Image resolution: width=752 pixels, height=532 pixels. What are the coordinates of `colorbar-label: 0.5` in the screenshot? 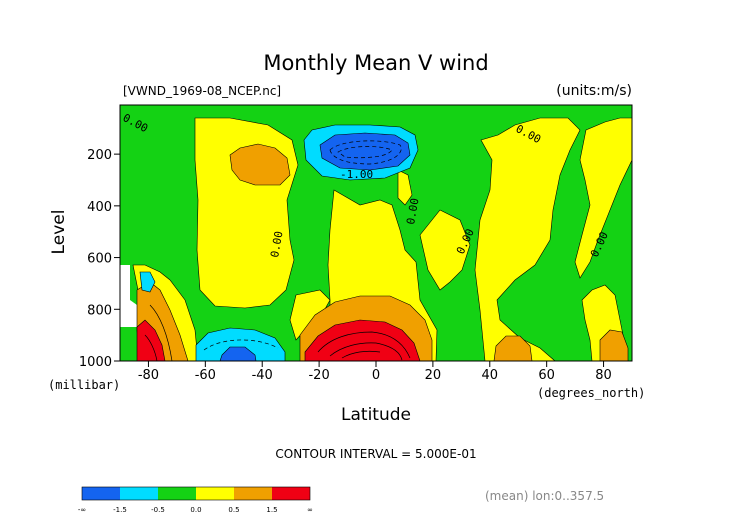 It's located at (233, 510).